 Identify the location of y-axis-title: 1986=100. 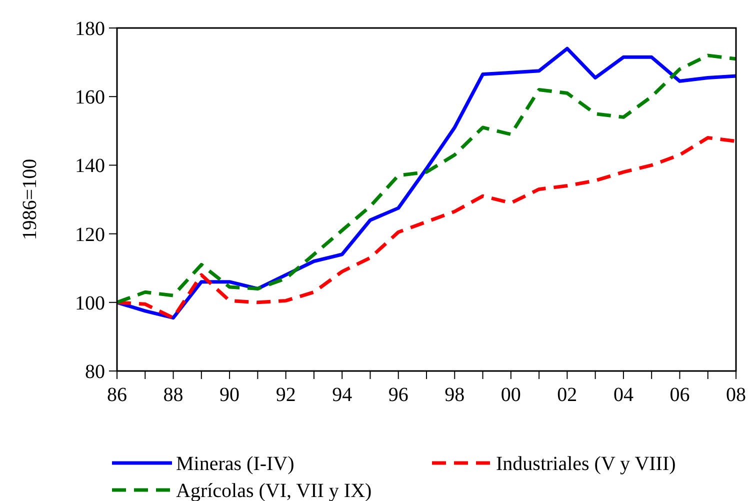
(30, 199).